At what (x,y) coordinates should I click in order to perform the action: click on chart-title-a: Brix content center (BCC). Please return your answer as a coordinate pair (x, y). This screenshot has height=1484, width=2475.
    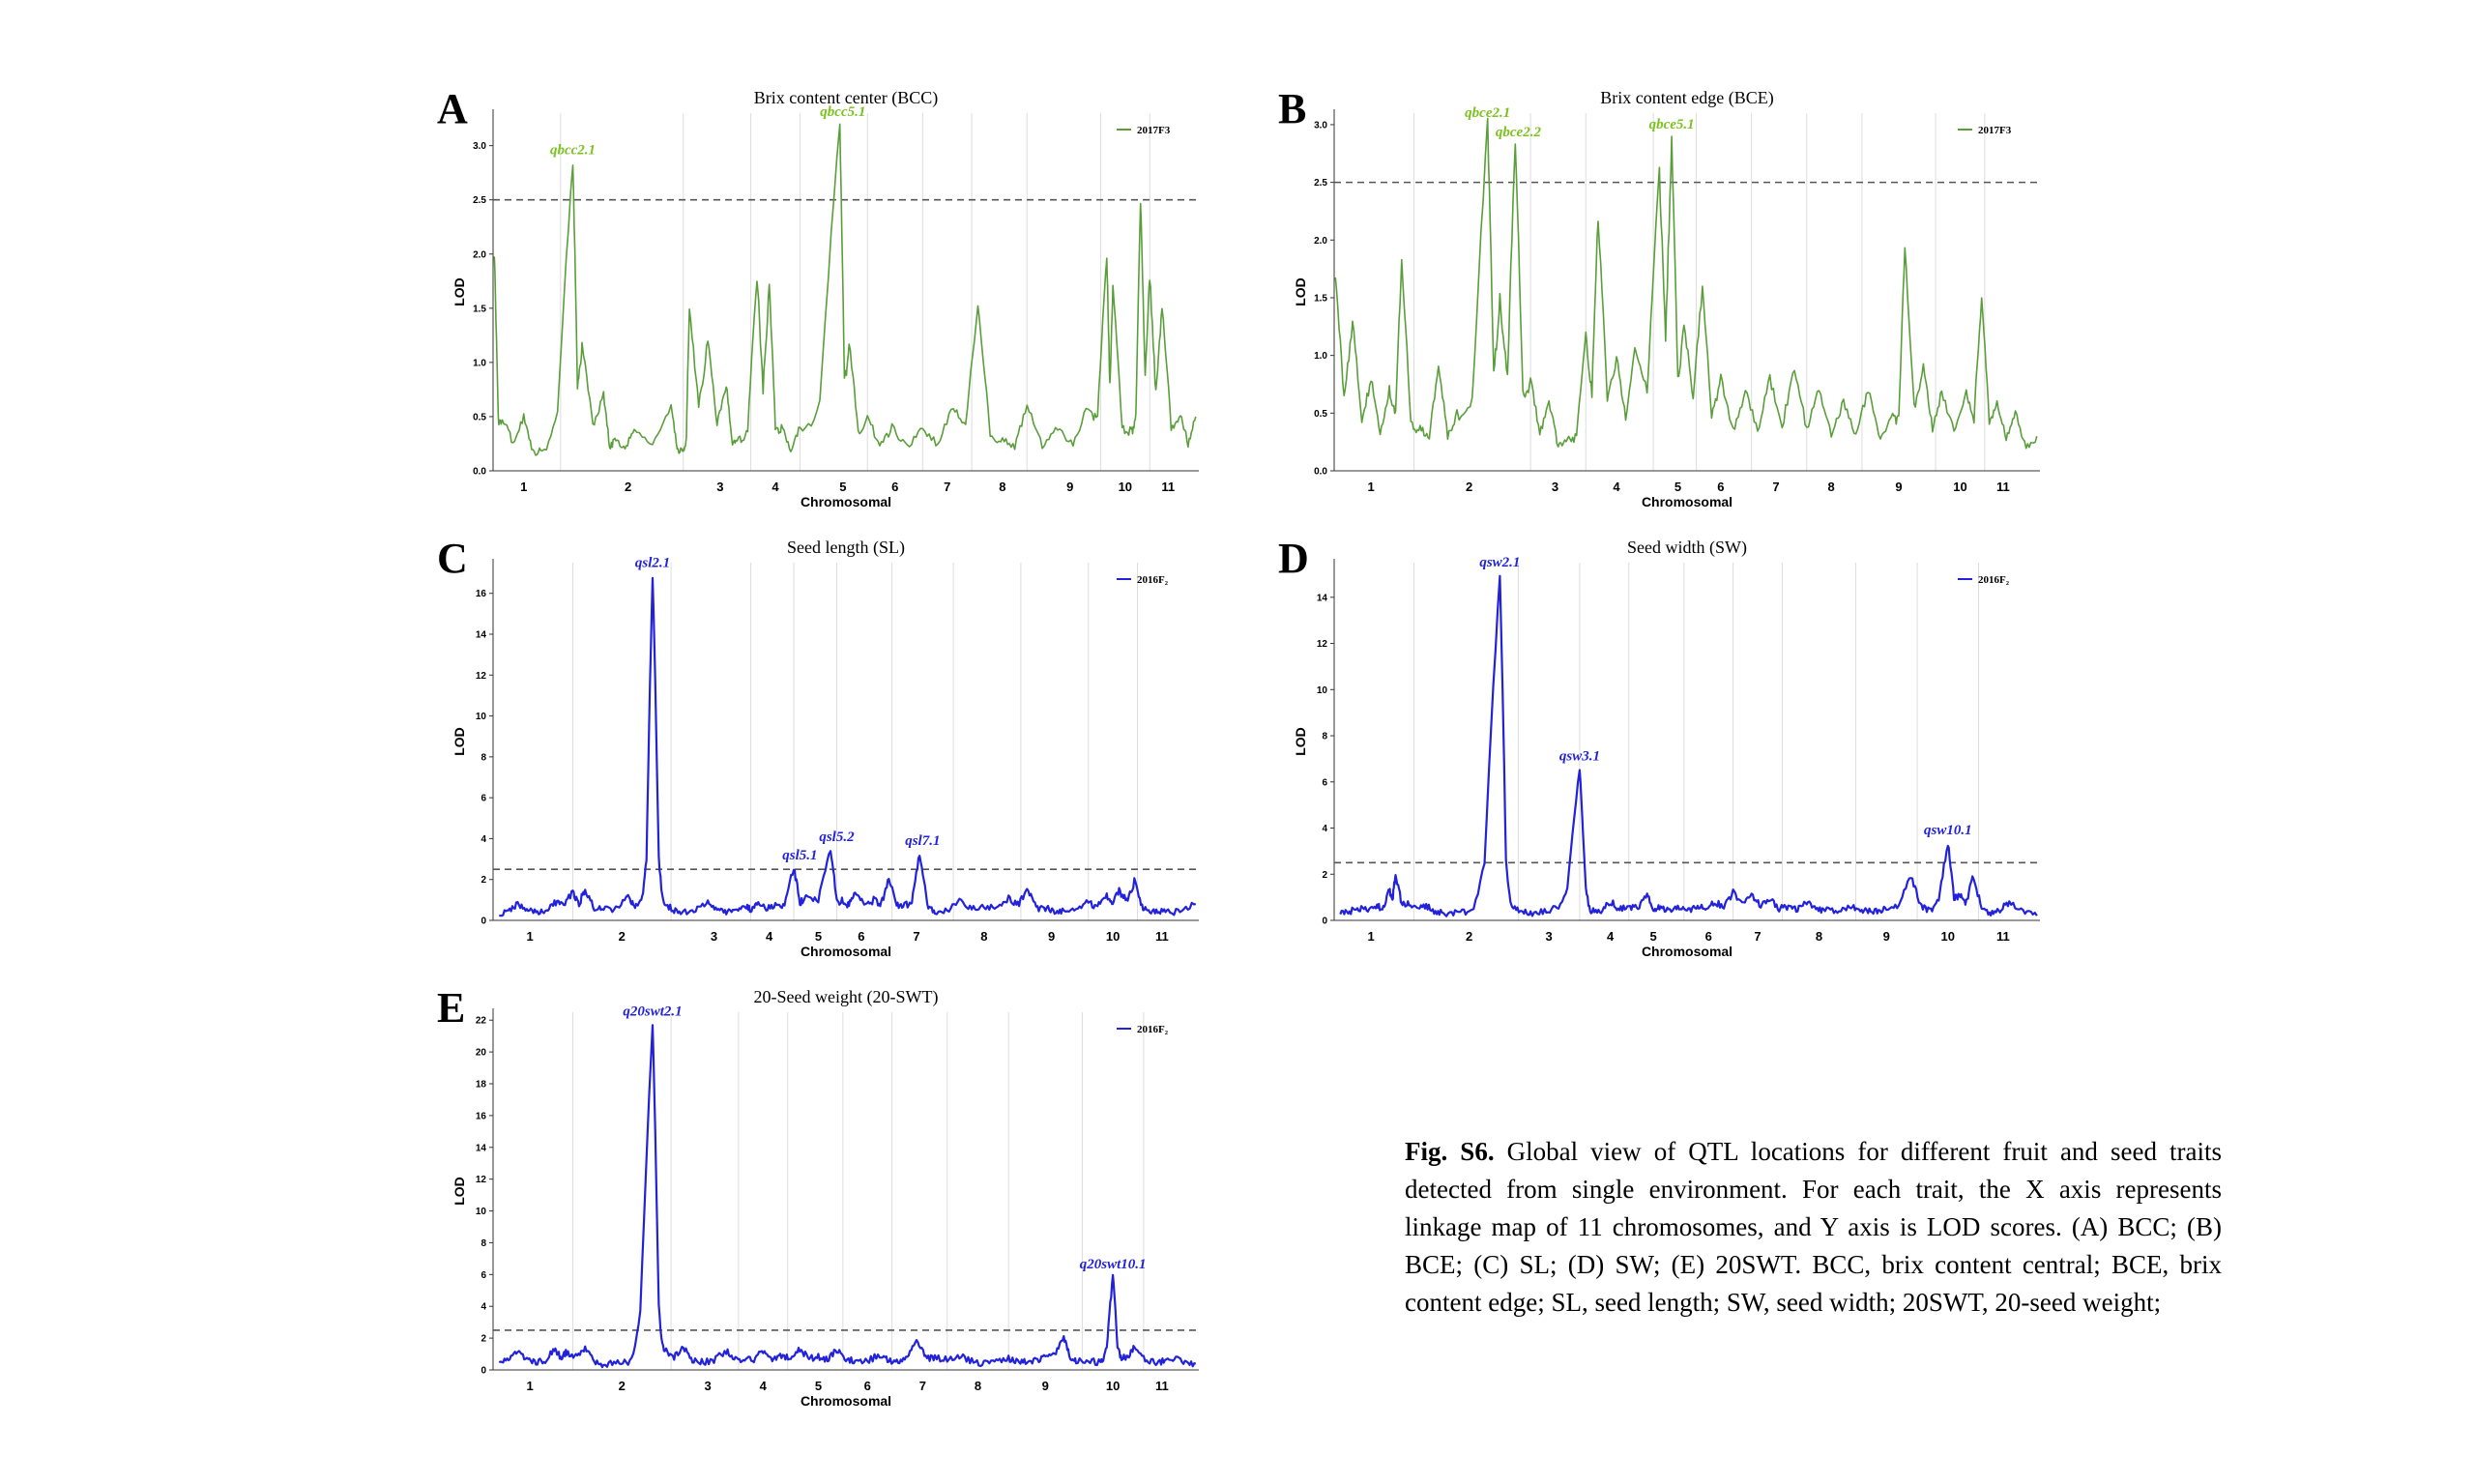
    Looking at the image, I should click on (846, 98).